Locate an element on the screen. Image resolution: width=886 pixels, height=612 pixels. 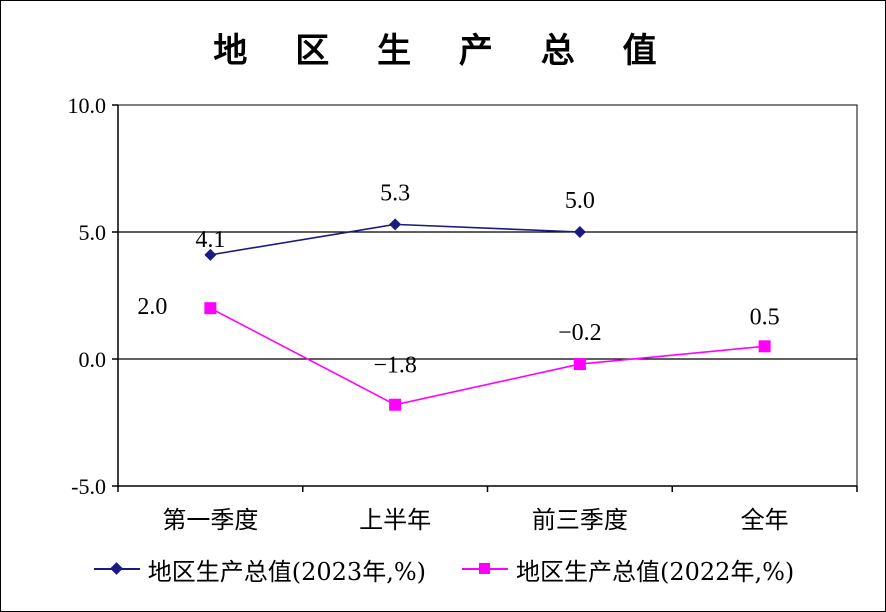
legend-item-2022: 地区生产总值(2022年,%) is located at coordinates (628, 569).